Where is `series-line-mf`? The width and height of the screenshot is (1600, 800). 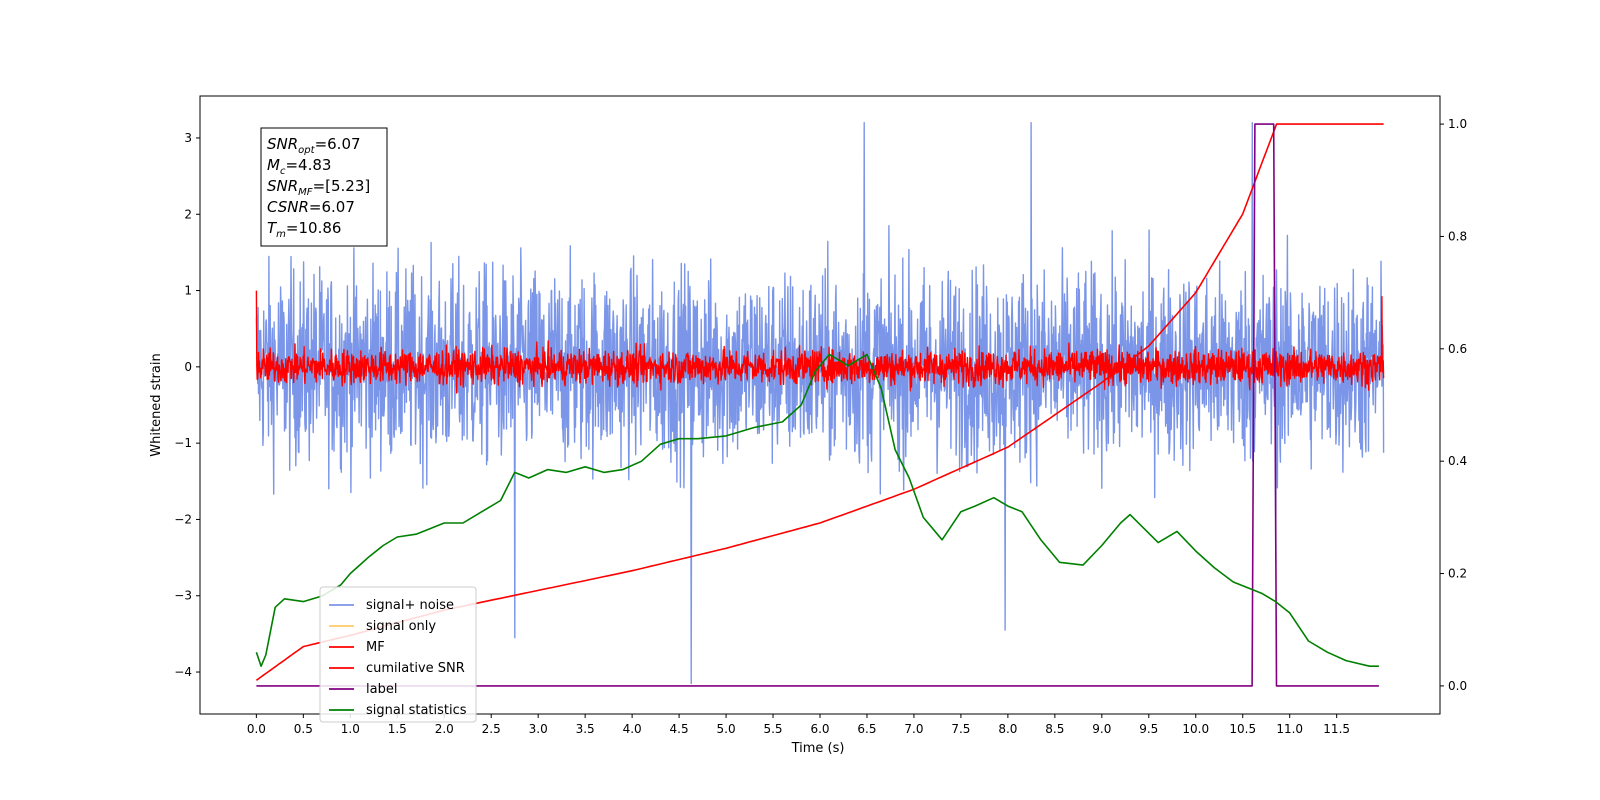
series-line-mf is located at coordinates (820, 342).